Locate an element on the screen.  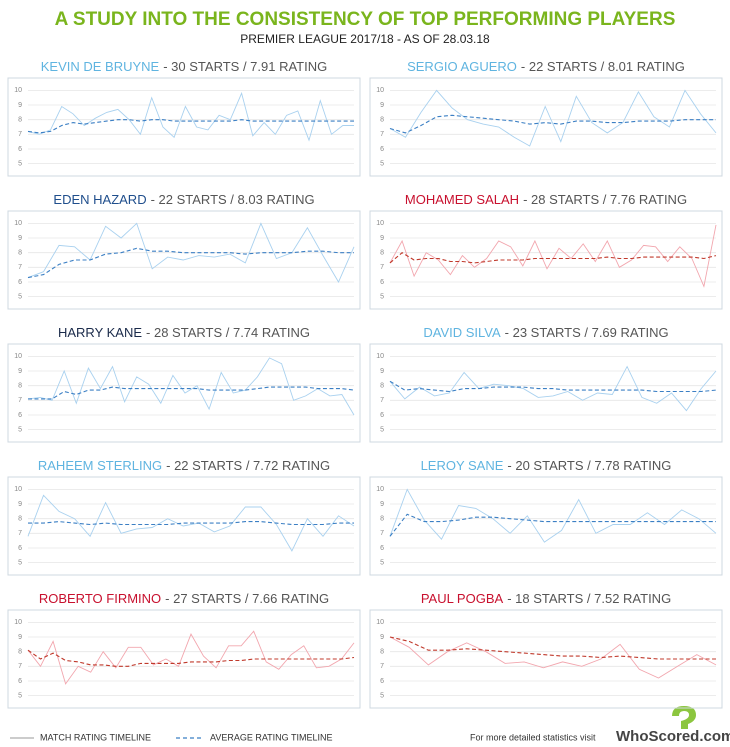
player-name: PAUL POGBA is located at coordinates (462, 598).